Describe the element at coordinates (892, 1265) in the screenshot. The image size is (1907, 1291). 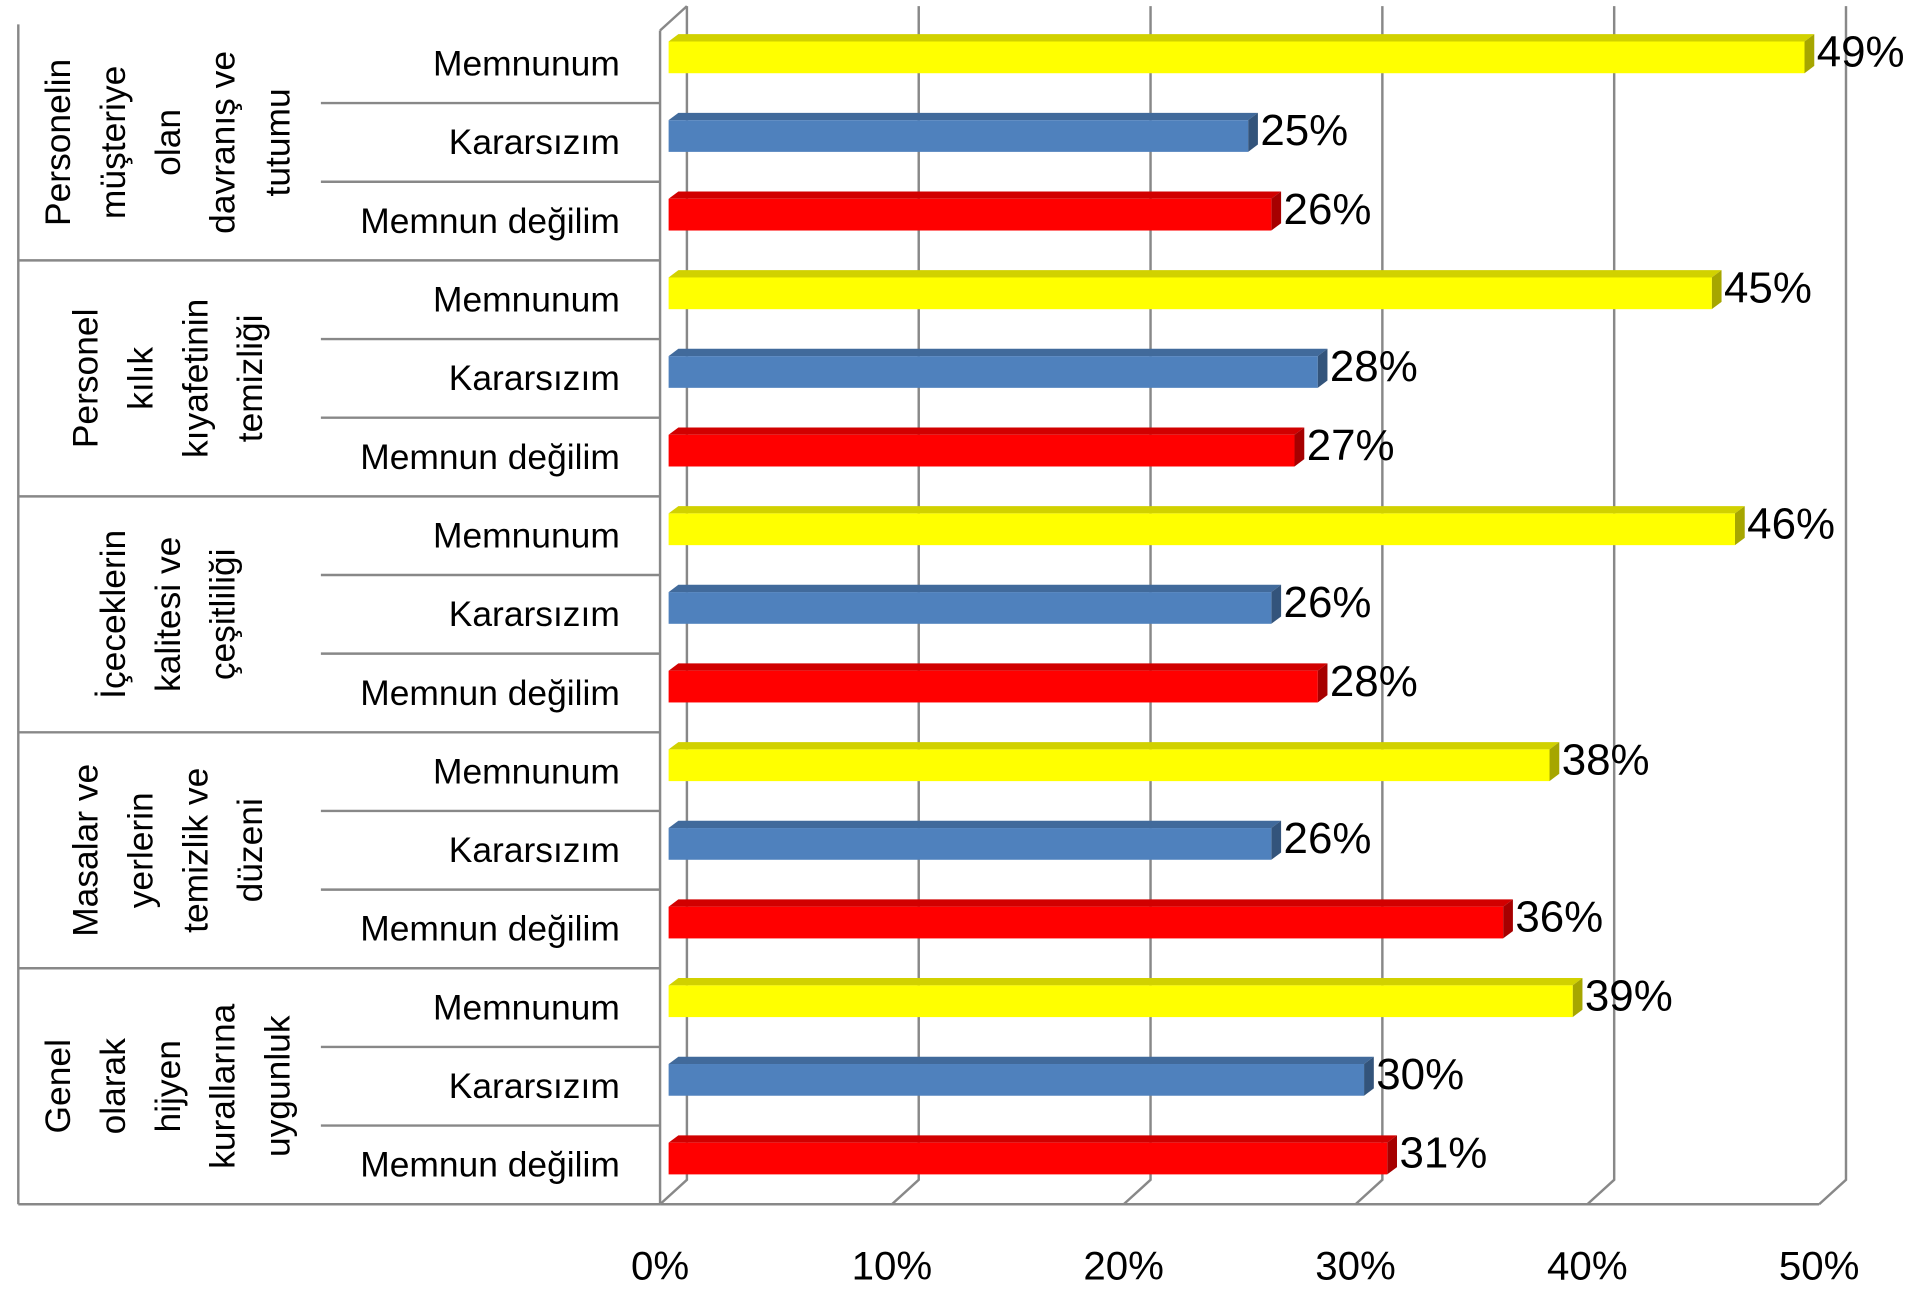
I see `x-tick-label: 10%` at that location.